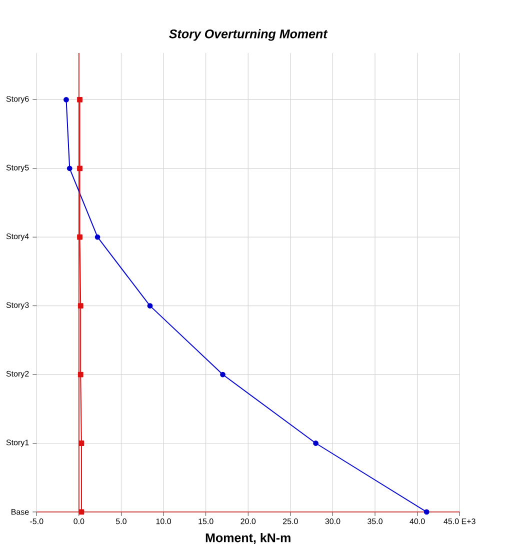  Describe the element at coordinates (290, 521) in the screenshot. I see `x-tick-label: 25.0` at that location.